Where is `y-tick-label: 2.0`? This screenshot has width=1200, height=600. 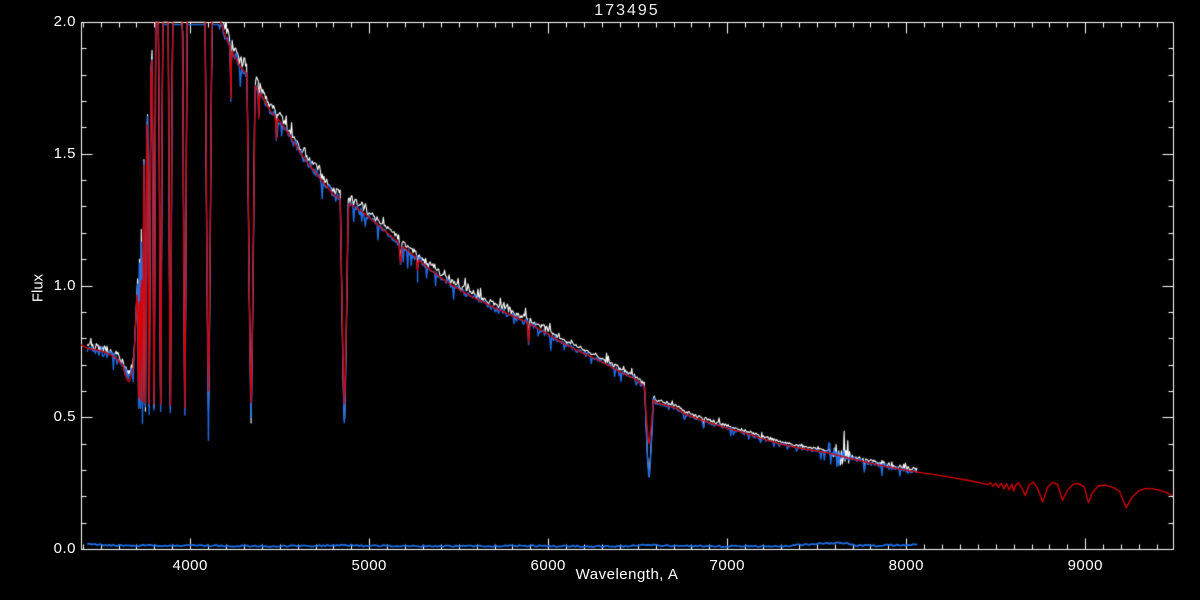 y-tick-label: 2.0 is located at coordinates (64, 21).